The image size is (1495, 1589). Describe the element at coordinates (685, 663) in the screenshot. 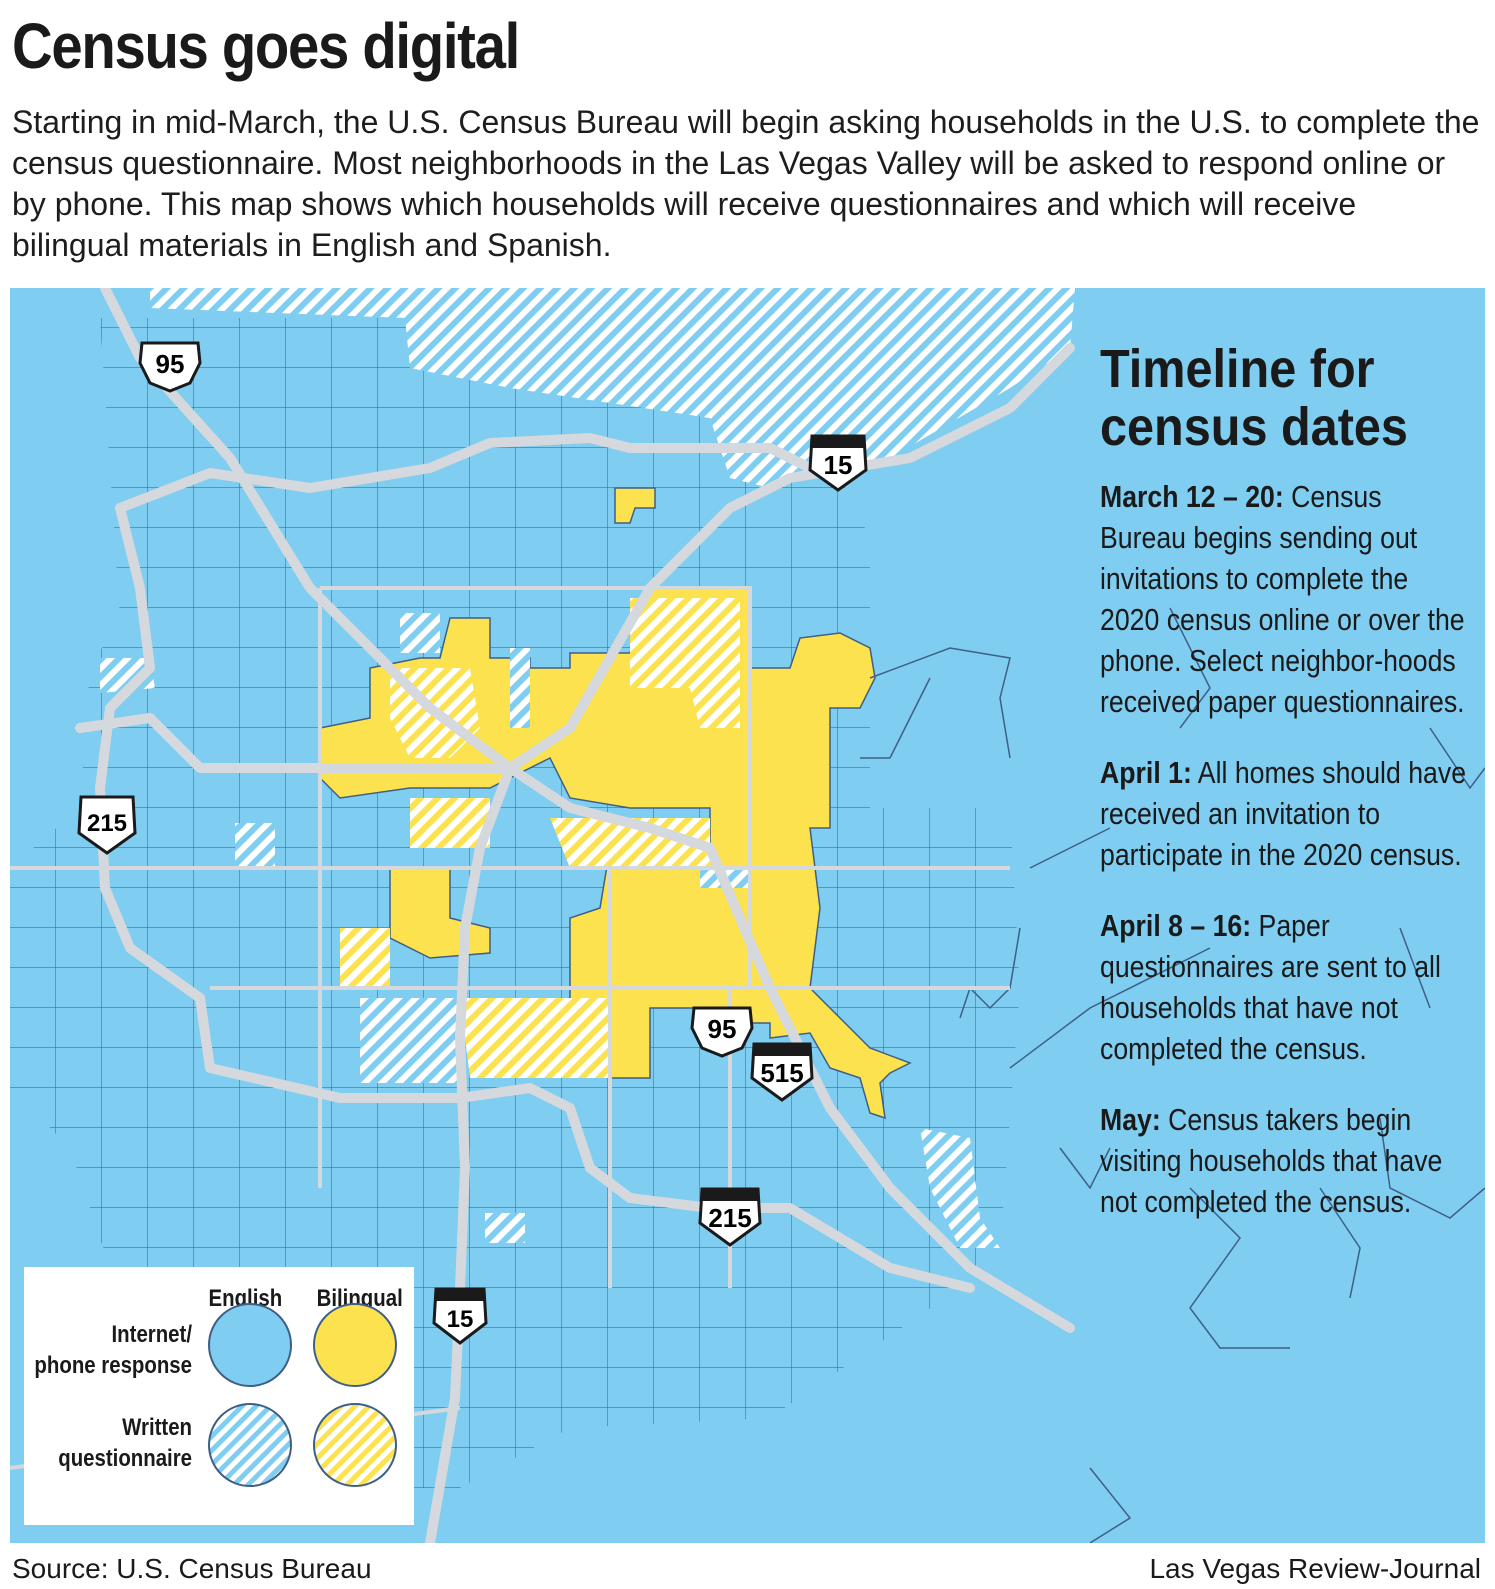

I see `bilingual-written-b` at that location.